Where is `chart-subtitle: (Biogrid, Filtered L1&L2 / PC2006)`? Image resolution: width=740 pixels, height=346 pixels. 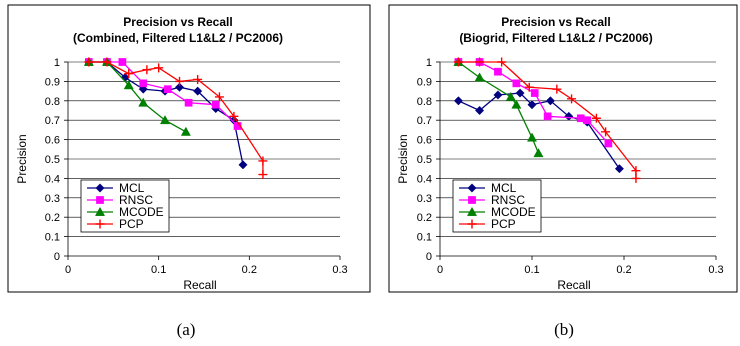 chart-subtitle: (Biogrid, Filtered L1&L2 / PC2006) is located at coordinates (555, 38).